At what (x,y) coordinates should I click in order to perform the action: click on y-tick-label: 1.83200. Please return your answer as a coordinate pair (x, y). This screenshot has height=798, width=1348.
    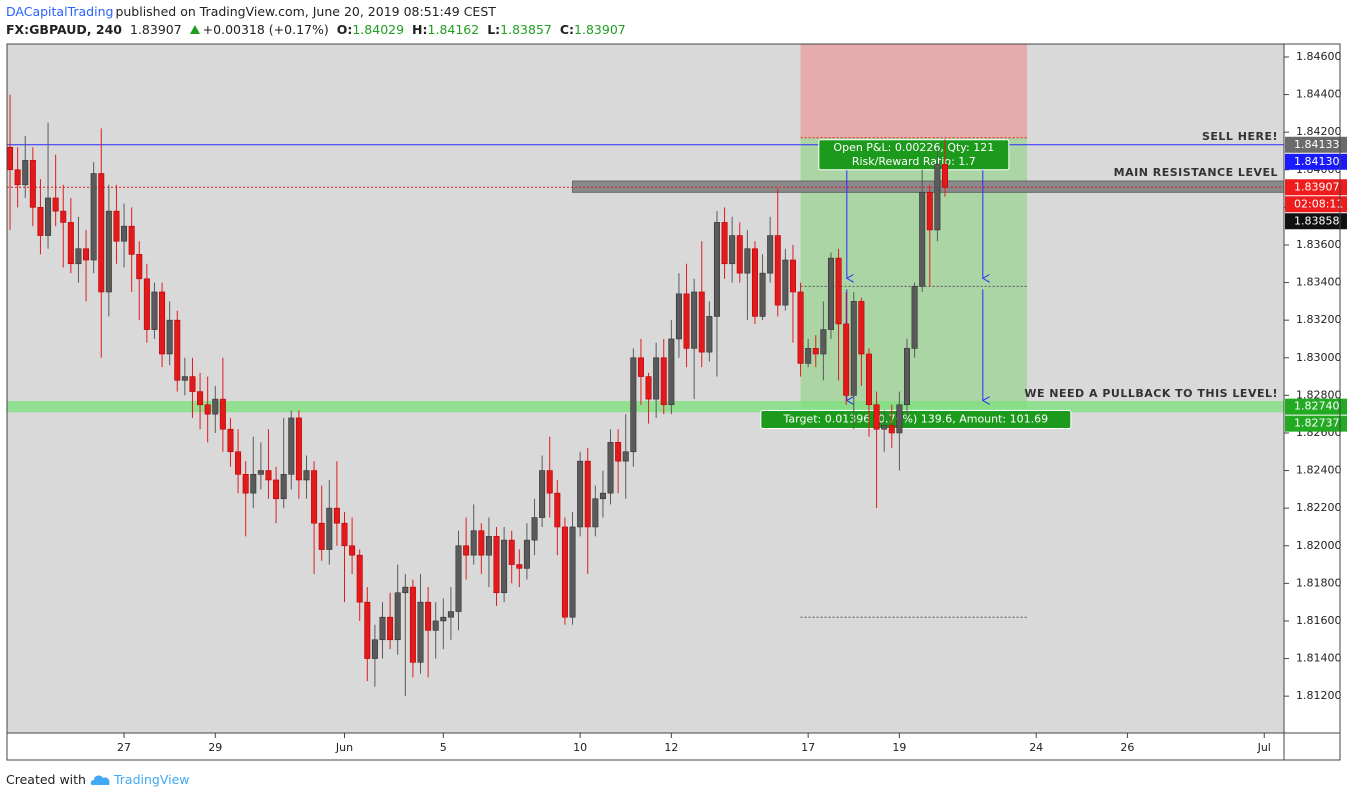
    Looking at the image, I should click on (1319, 319).